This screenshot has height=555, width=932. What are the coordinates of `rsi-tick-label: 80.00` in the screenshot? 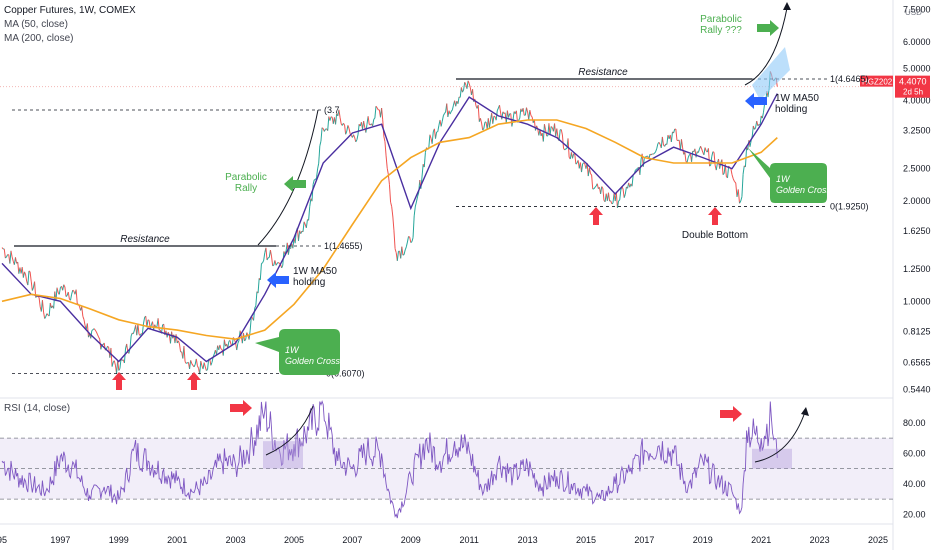 It's located at (914, 423).